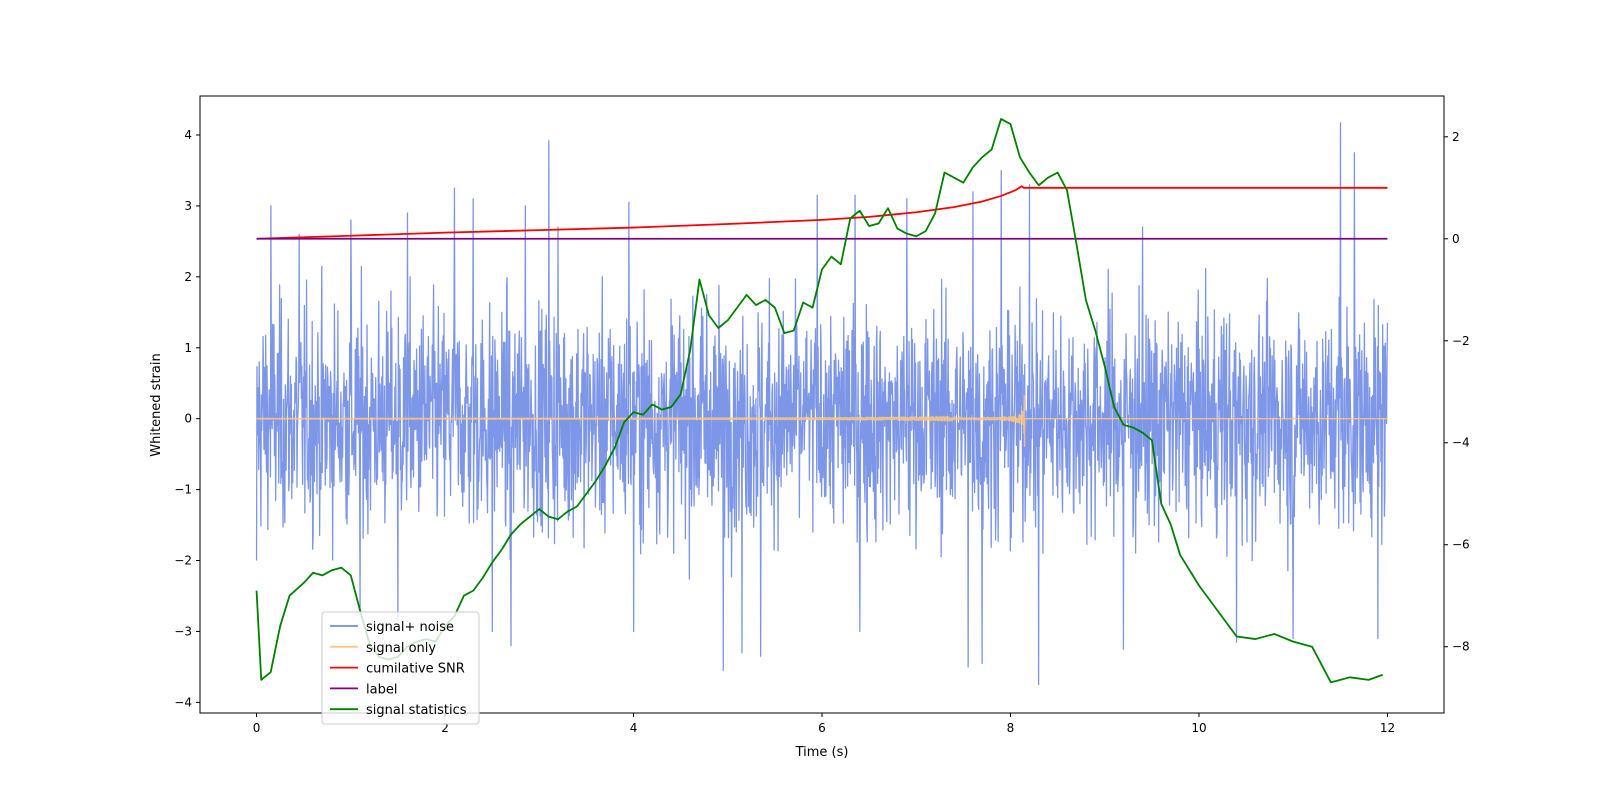 The width and height of the screenshot is (1600, 800). Describe the element at coordinates (183, 490) in the screenshot. I see `y-tick-label: −1` at that location.